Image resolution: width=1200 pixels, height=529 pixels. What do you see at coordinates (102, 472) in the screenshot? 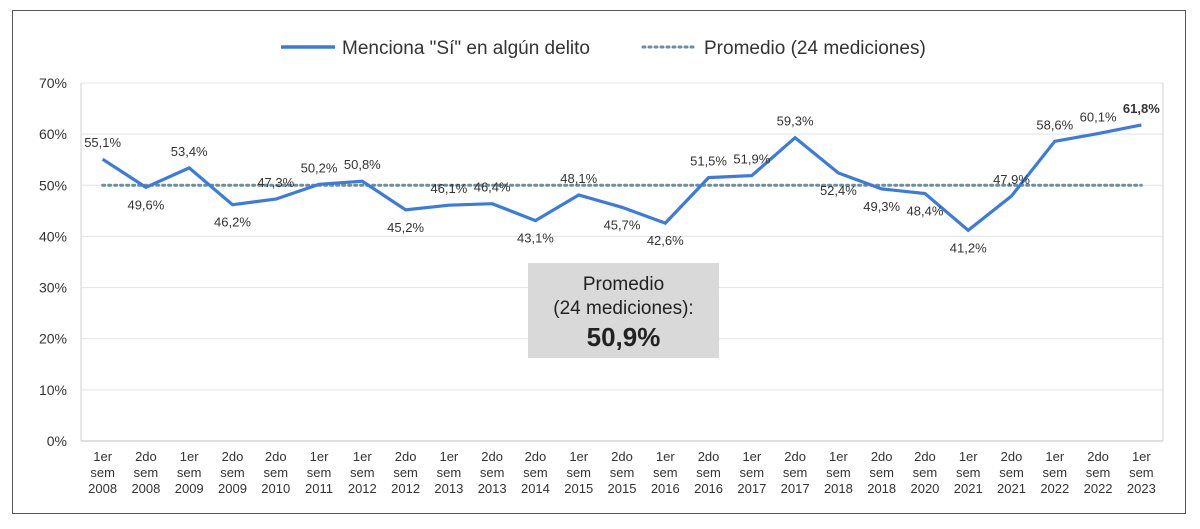
I see `x-tick-label: 1er sem 2008` at bounding box center [102, 472].